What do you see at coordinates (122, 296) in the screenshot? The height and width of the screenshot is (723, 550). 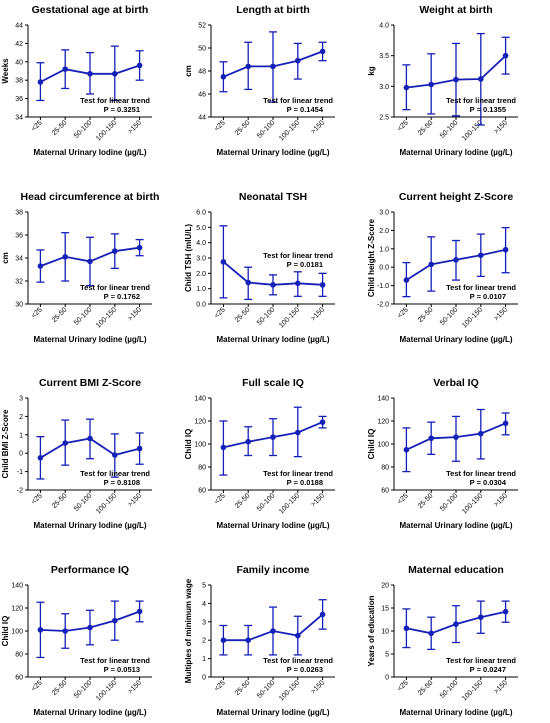 I see `trend-p-value: P = 0.1762` at bounding box center [122, 296].